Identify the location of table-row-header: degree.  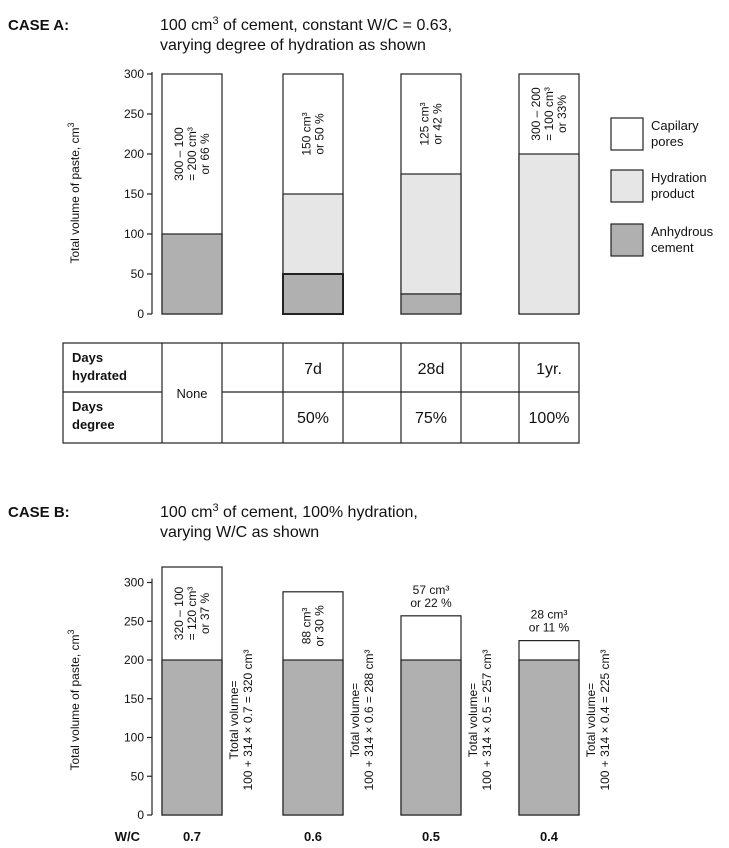
(93, 424).